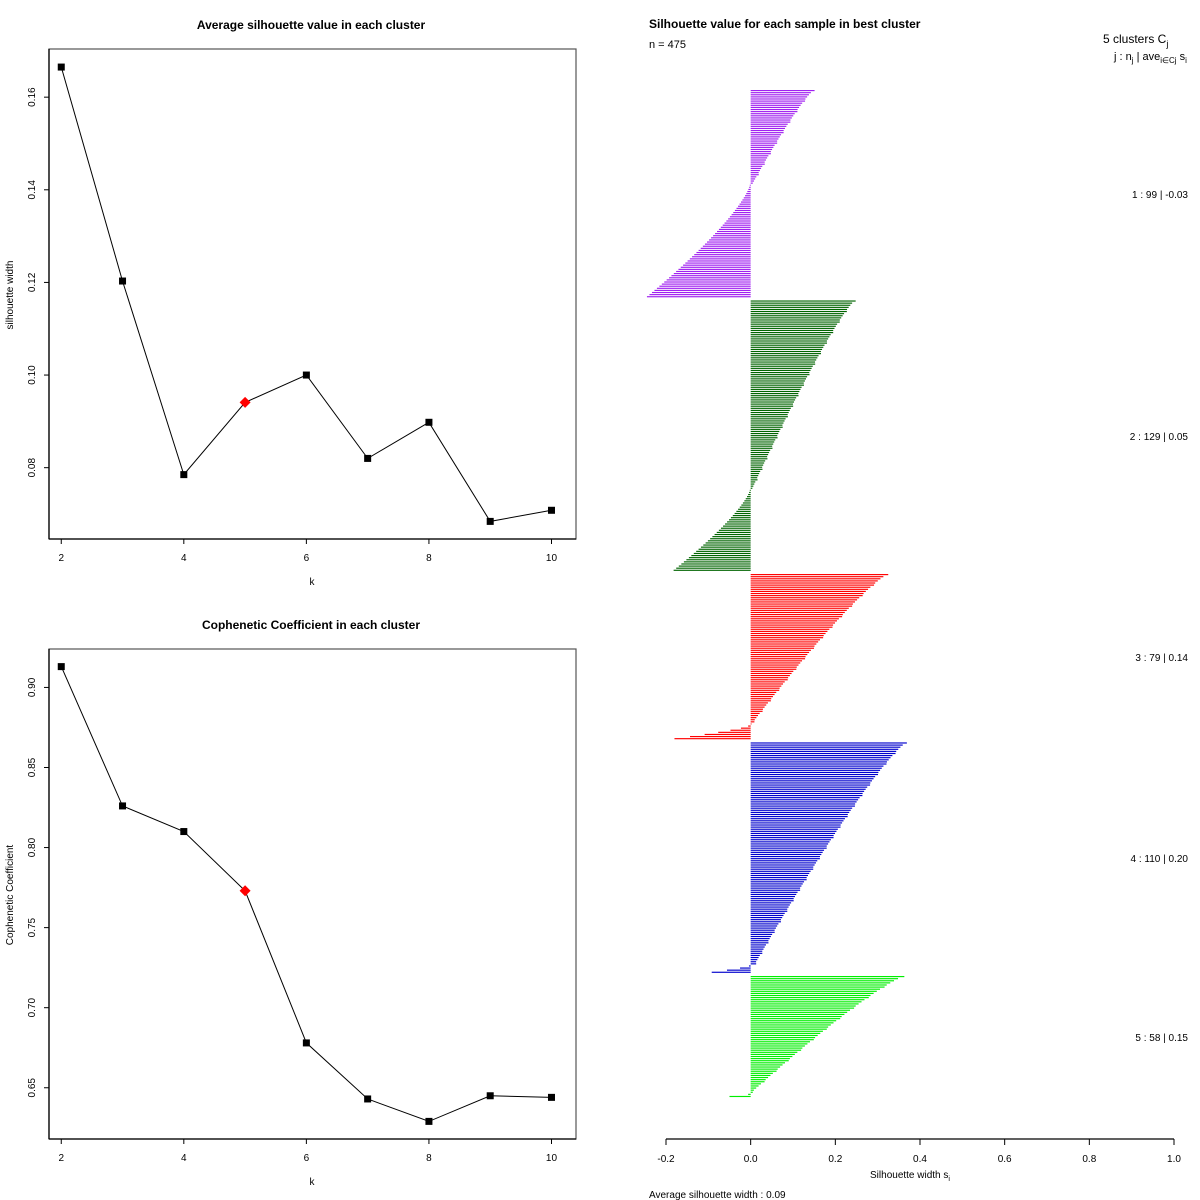 This screenshot has height=1200, width=1200. Describe the element at coordinates (32, 687) in the screenshot. I see `y-tick-label: 0.90` at that location.